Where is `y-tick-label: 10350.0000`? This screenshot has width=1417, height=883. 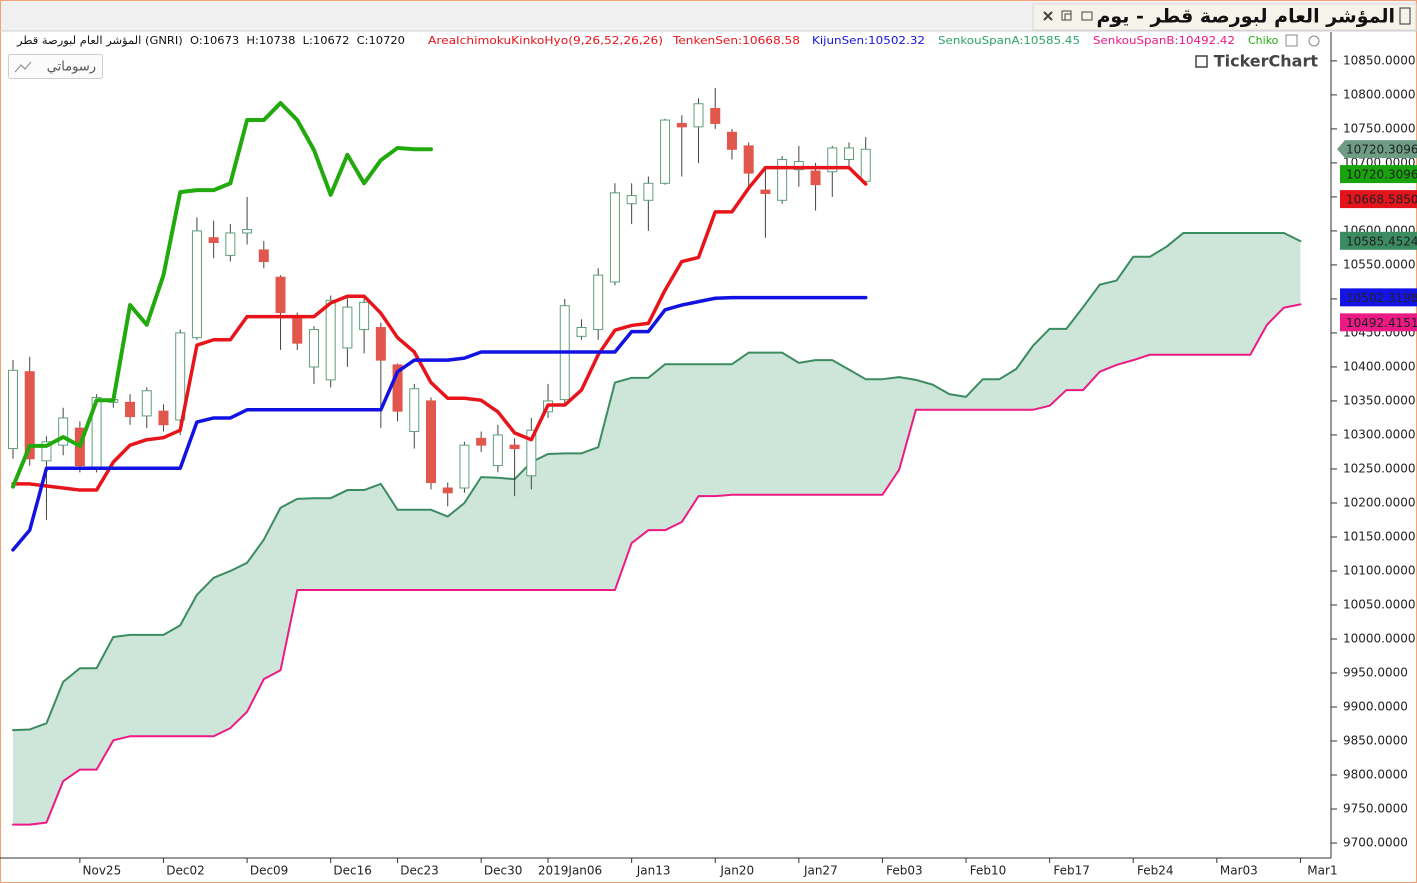
y-tick-label: 10350.0000 is located at coordinates (1379, 400).